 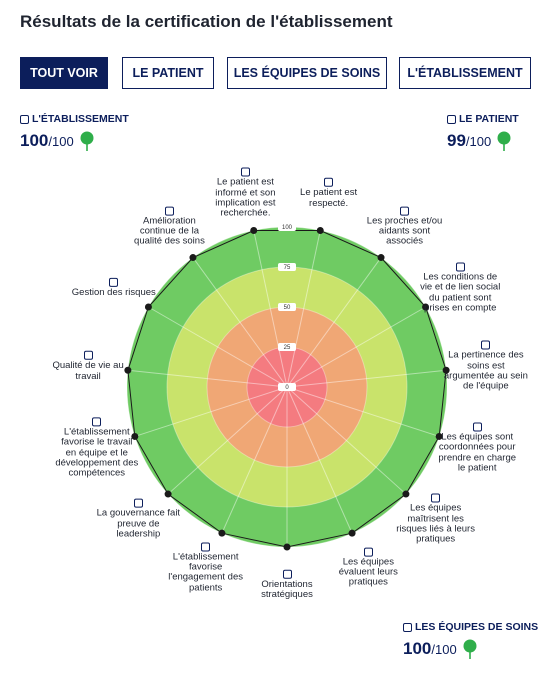 What do you see at coordinates (287, 589) in the screenshot?
I see `axis-label-text: Orientations stratégiques` at bounding box center [287, 589].